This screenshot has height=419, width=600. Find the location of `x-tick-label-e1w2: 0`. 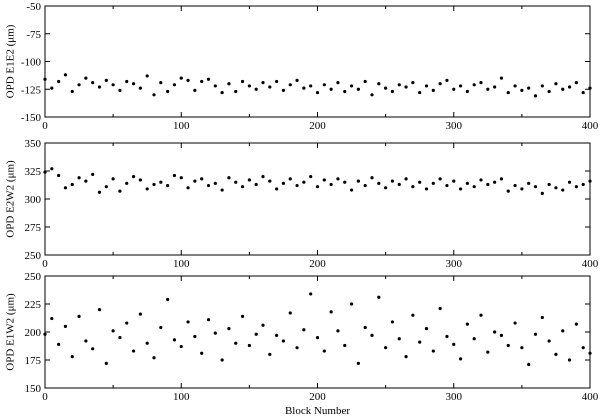

x-tick-label-e1w2: 0 is located at coordinates (45, 397).